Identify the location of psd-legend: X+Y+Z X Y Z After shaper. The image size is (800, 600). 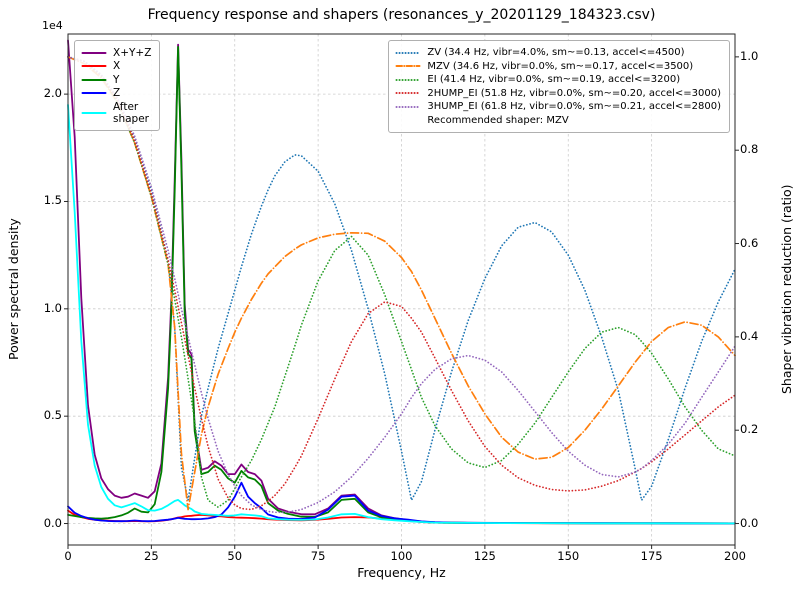
(117, 85).